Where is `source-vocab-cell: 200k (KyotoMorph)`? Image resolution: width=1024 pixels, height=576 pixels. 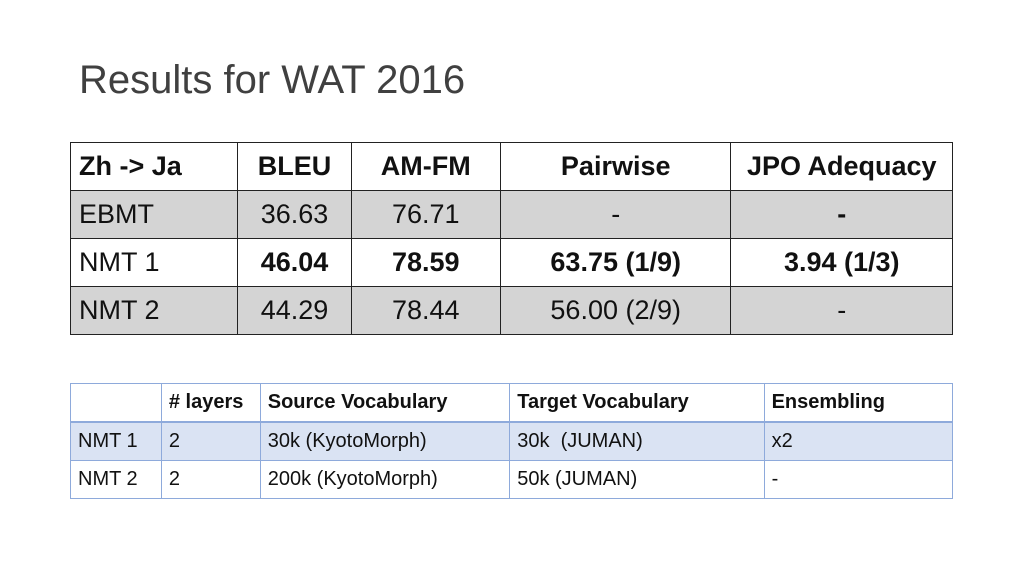 source-vocab-cell: 200k (KyotoMorph) is located at coordinates (385, 479).